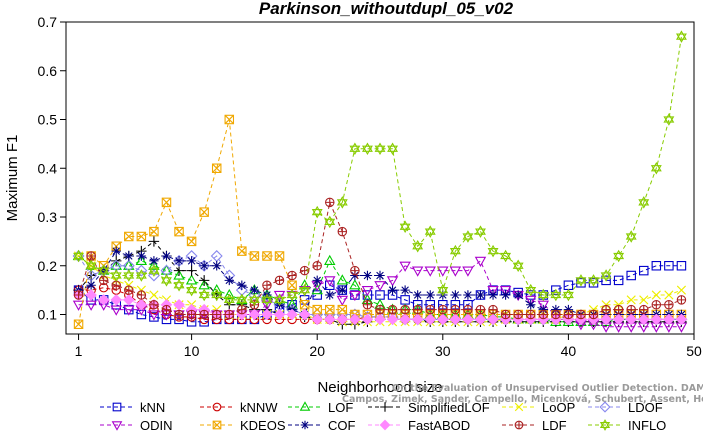 The height and width of the screenshot is (434, 703). I want to click on legend-entry-ldf: LDF, so click(534, 425).